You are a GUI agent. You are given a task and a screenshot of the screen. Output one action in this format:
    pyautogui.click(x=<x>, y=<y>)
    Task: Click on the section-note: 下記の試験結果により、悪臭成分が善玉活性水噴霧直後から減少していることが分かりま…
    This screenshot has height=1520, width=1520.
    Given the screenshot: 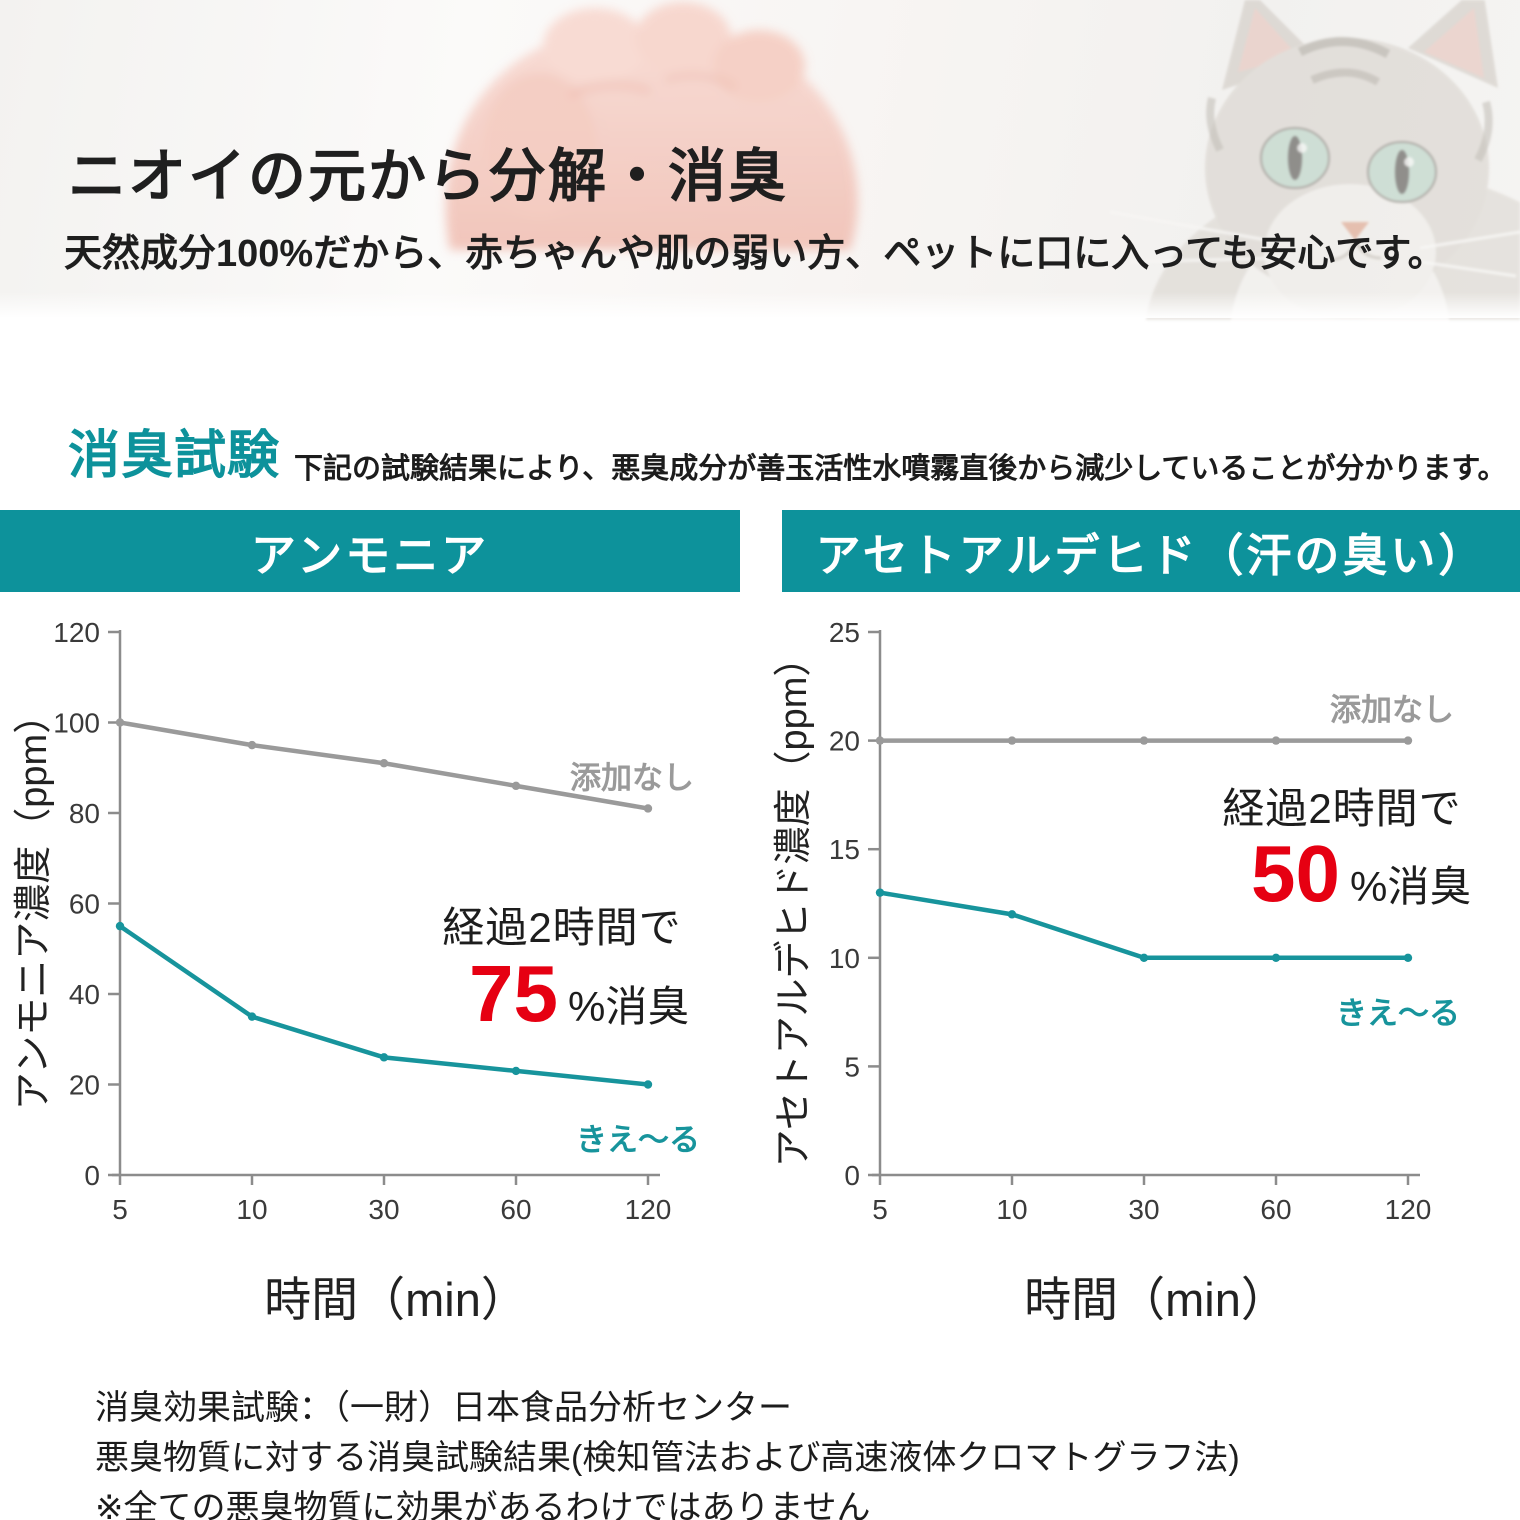 What is the action you would take?
    pyautogui.click(x=900, y=469)
    